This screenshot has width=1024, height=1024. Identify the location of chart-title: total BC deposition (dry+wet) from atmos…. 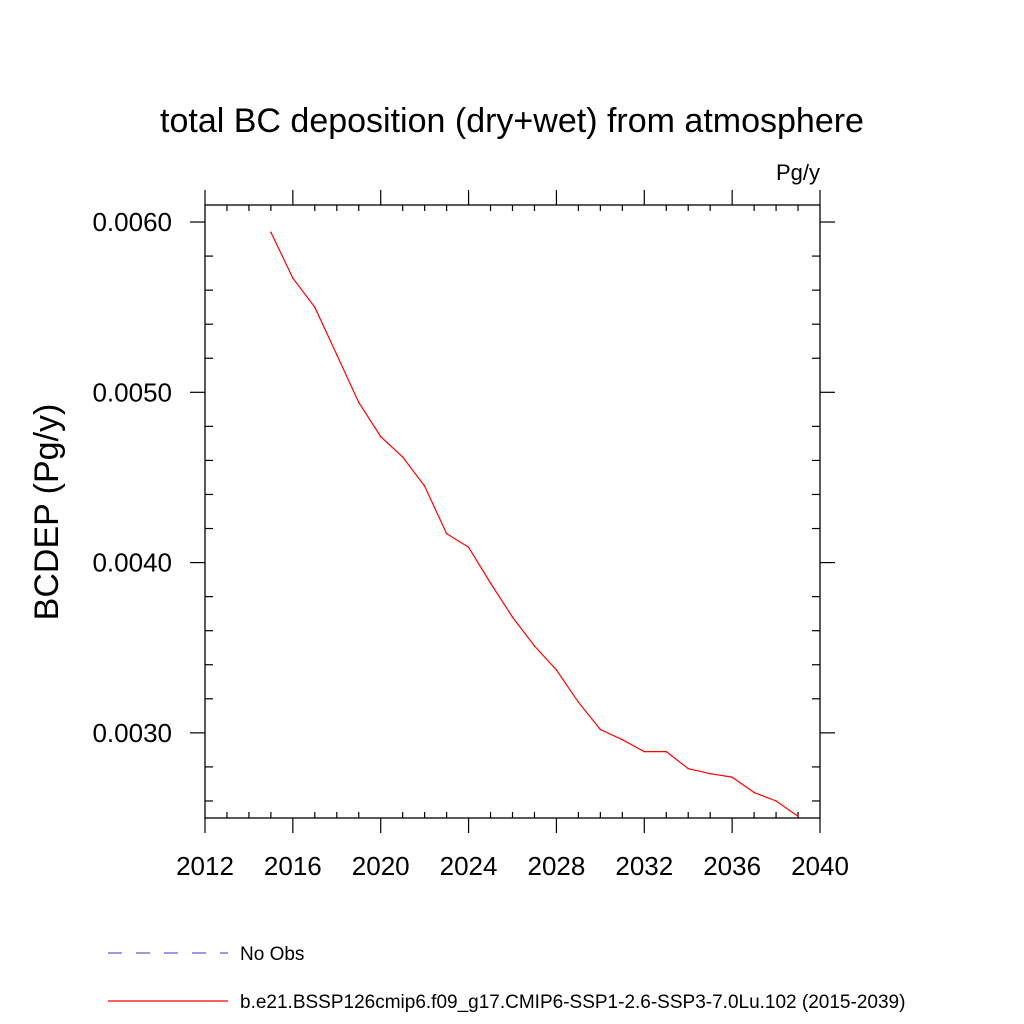
(512, 121).